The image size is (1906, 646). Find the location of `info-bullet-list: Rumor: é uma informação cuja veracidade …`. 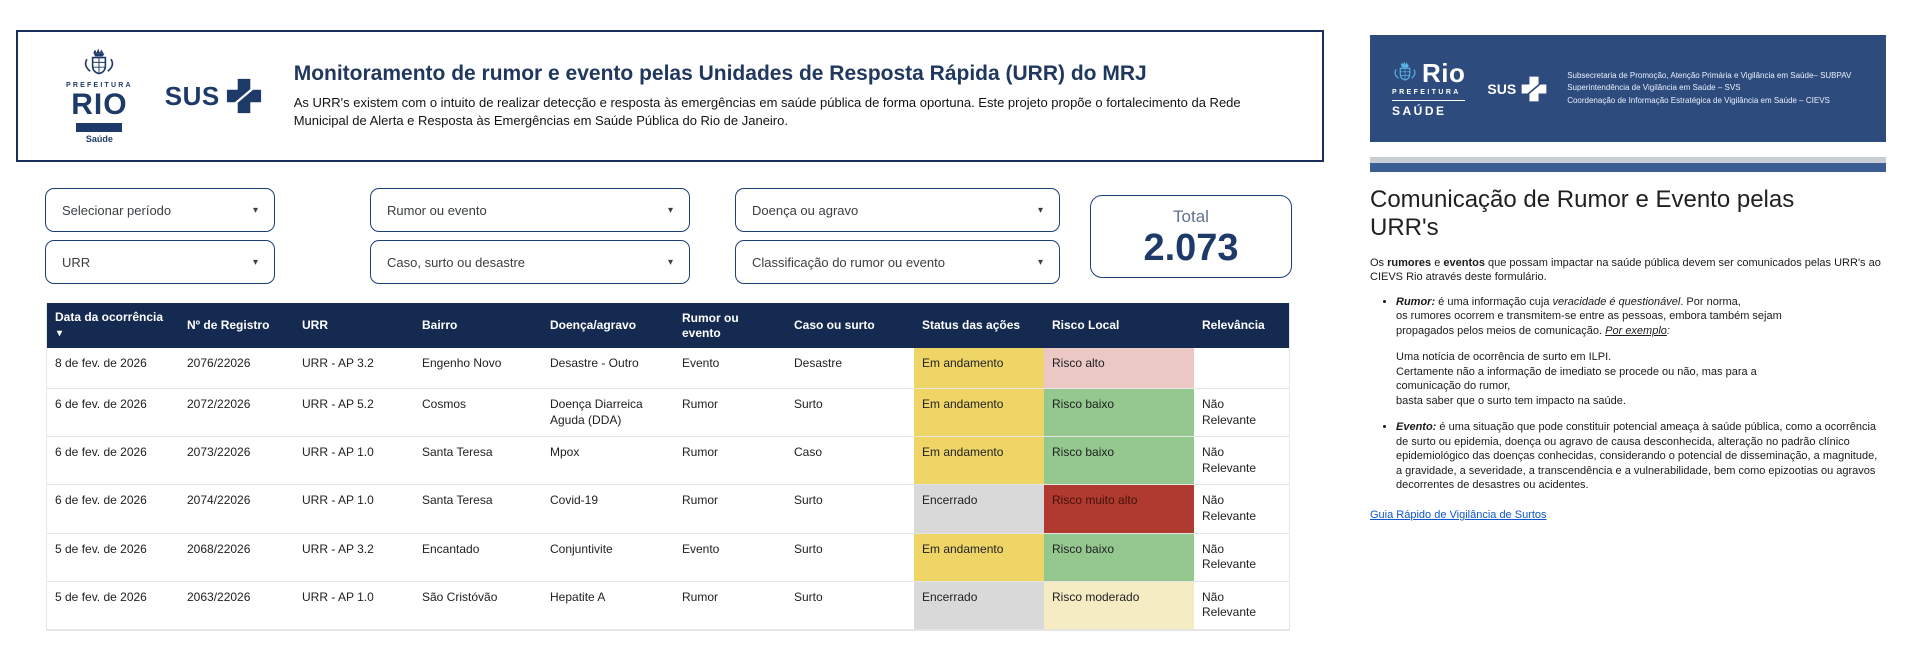

info-bullet-list: Rumor: é uma informação cuja veracidade … is located at coordinates (1628, 394).